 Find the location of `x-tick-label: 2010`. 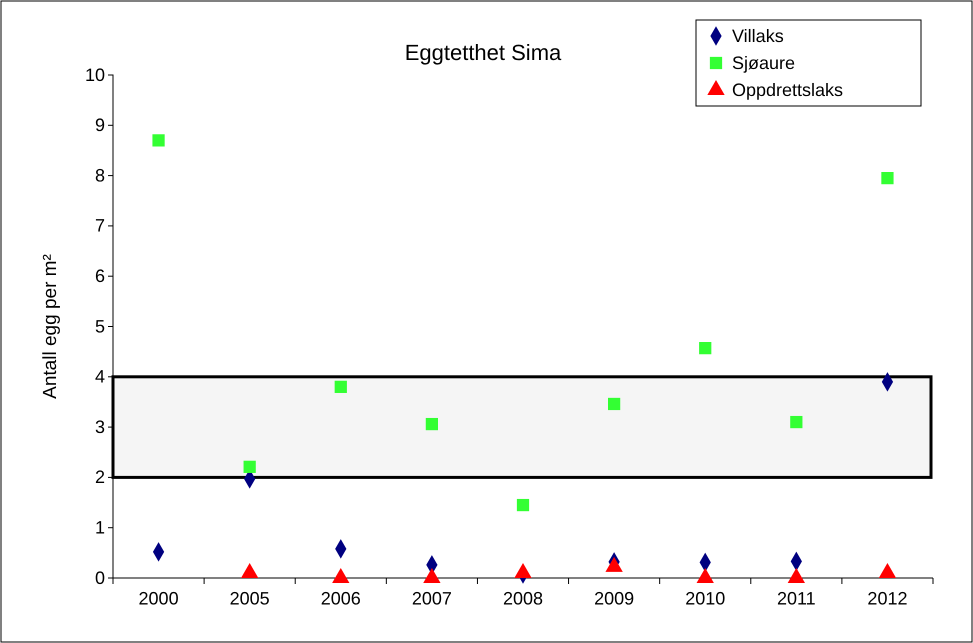

x-tick-label: 2010 is located at coordinates (705, 598).